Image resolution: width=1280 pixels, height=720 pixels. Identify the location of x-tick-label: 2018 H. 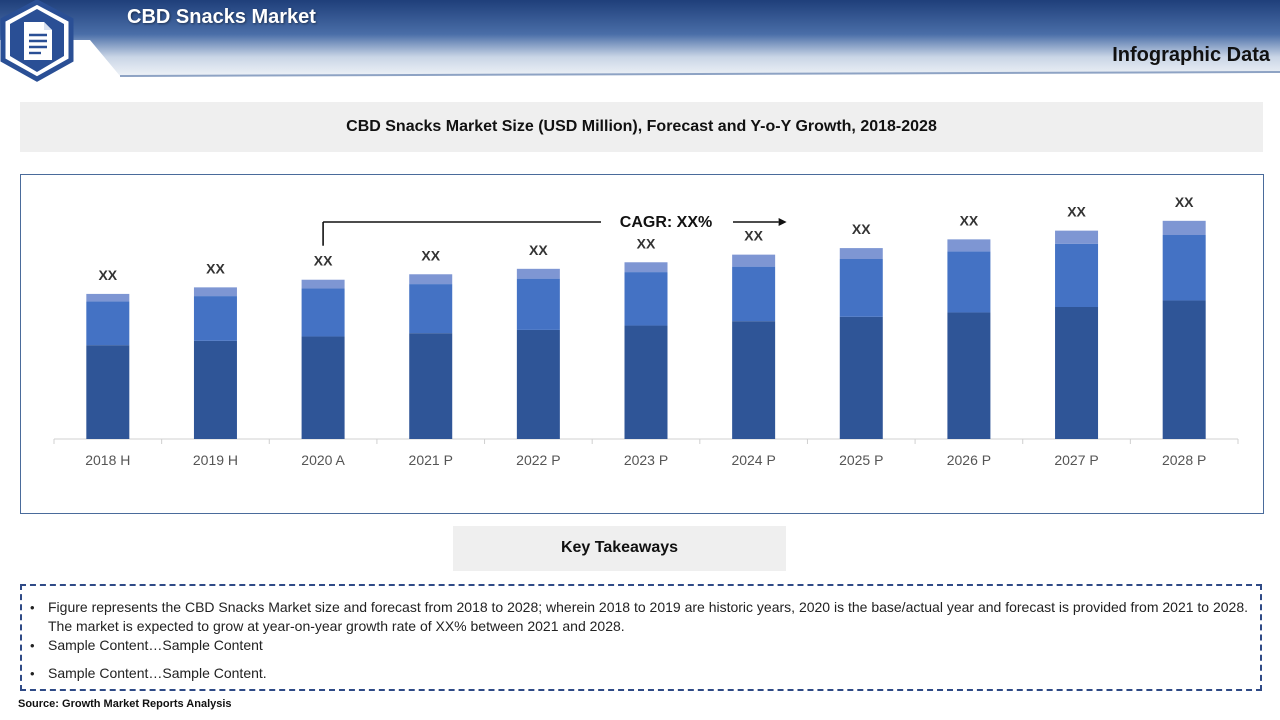
(107, 460).